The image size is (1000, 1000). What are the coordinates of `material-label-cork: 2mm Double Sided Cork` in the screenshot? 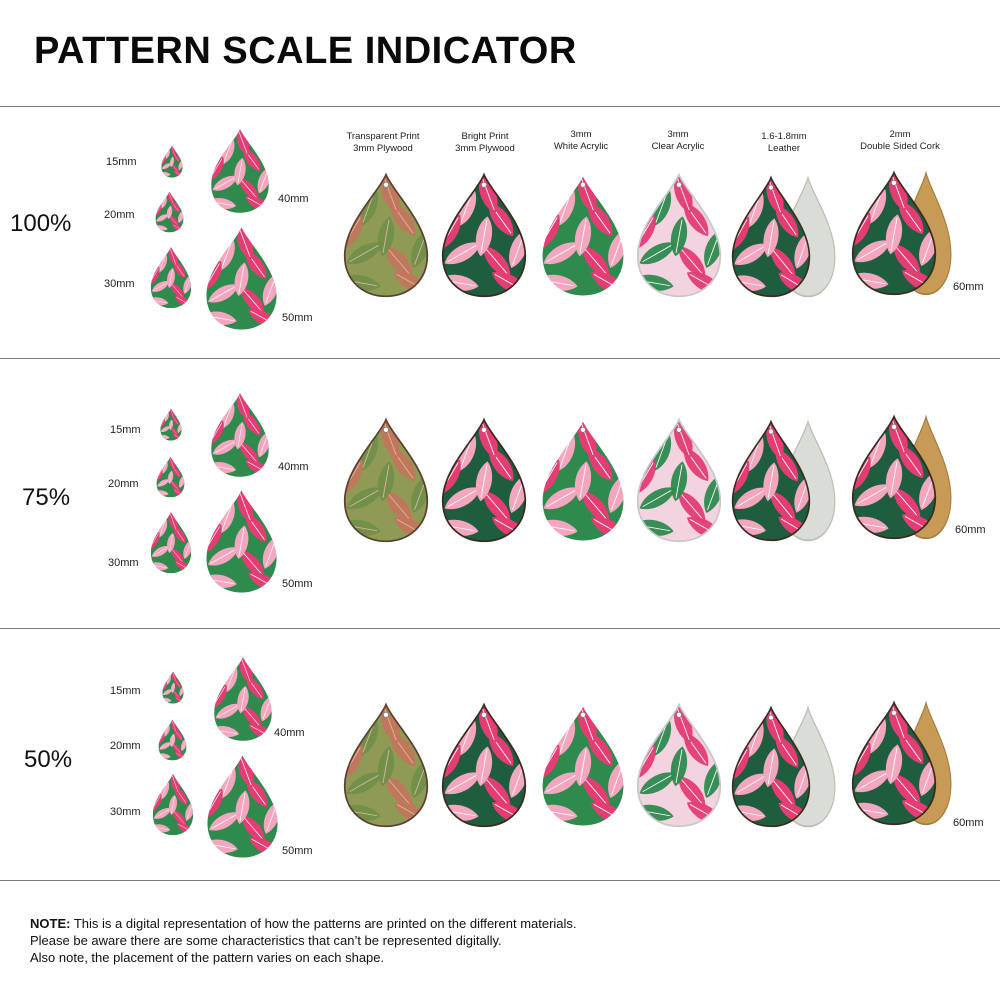 It's located at (900, 140).